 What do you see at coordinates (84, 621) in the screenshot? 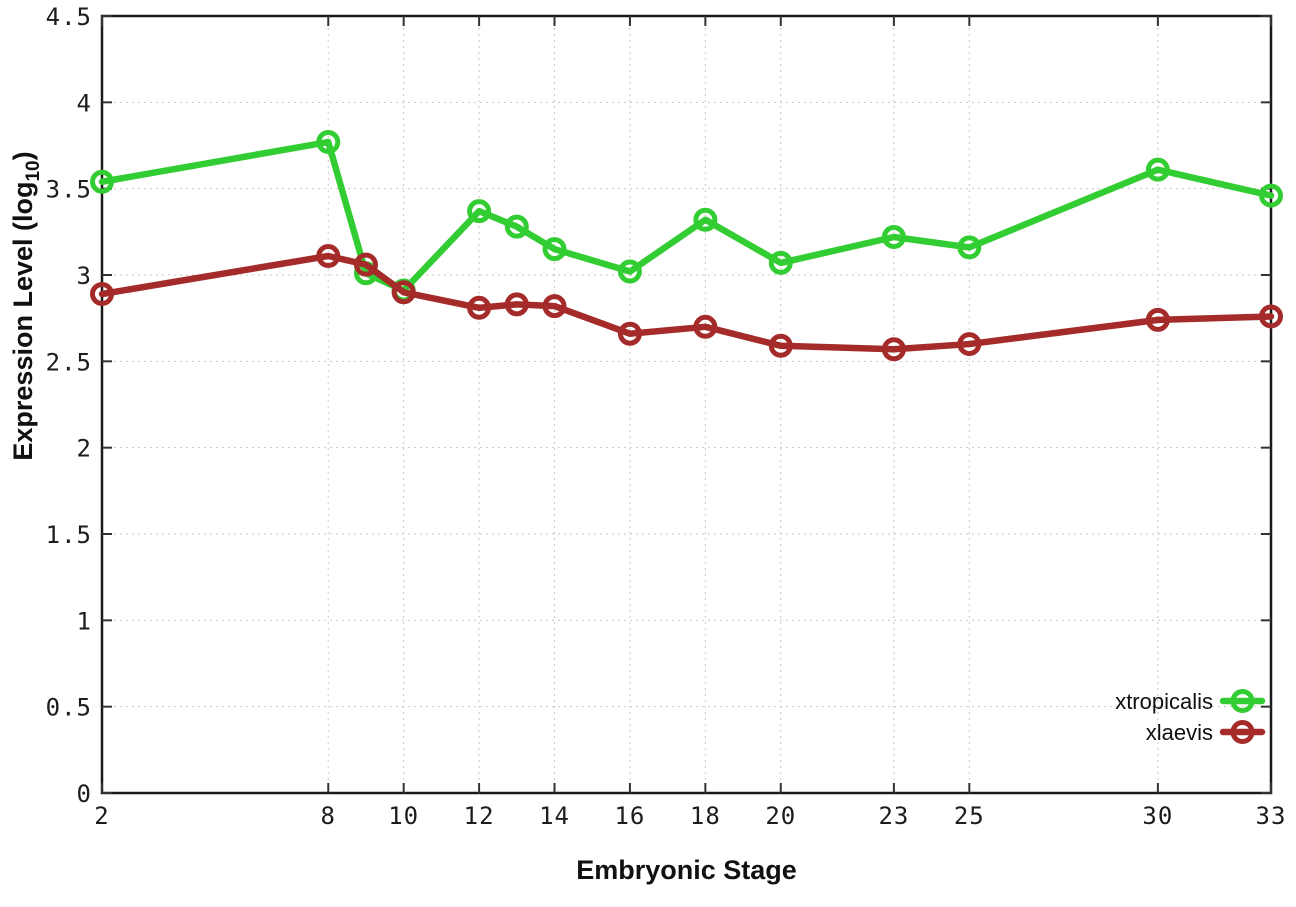
I see `y-tick-label: 1` at bounding box center [84, 621].